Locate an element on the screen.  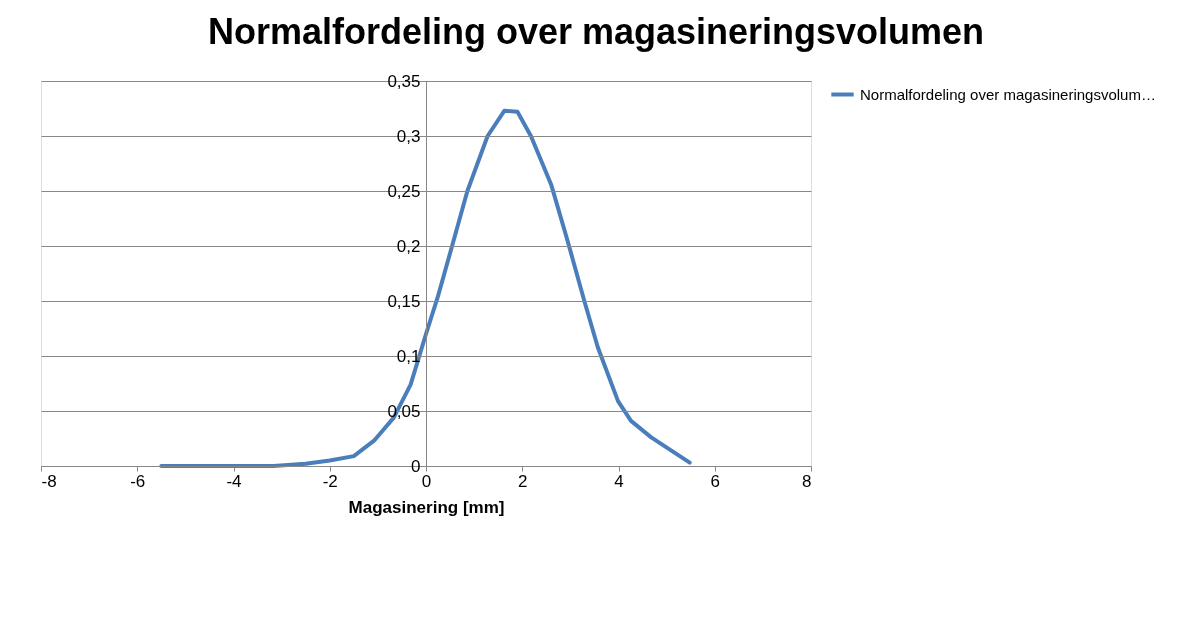
y-tick-label: 0,1 is located at coordinates (408, 356).